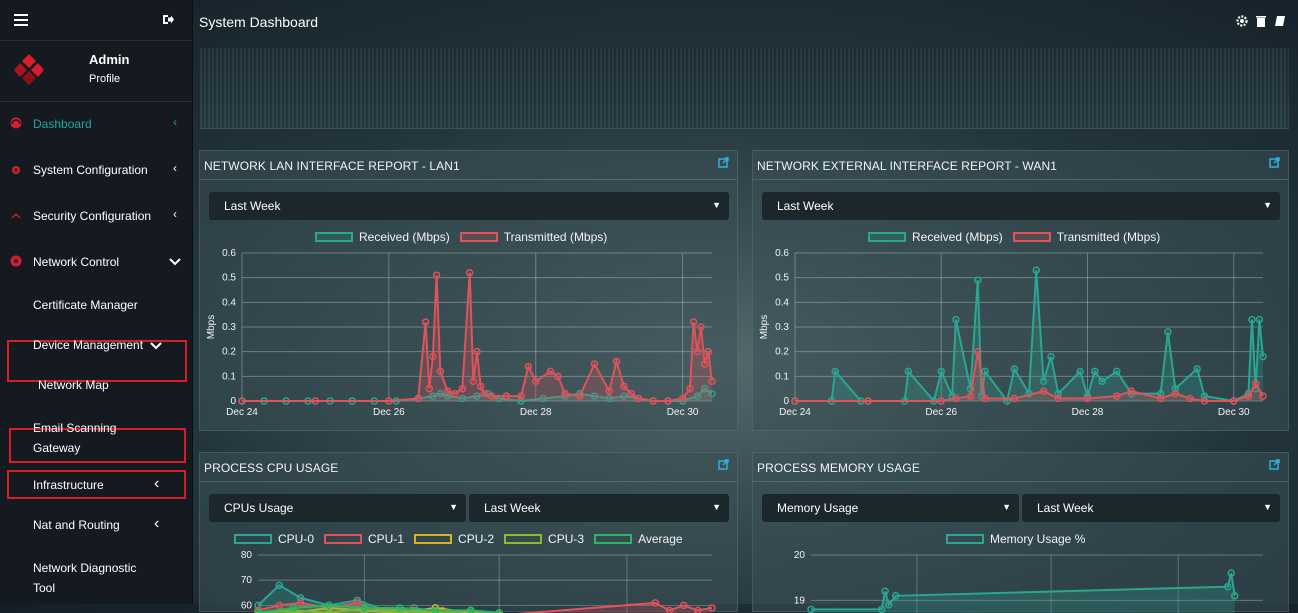 The image size is (1298, 613). What do you see at coordinates (1280, 21) in the screenshot?
I see `book-icon` at bounding box center [1280, 21].